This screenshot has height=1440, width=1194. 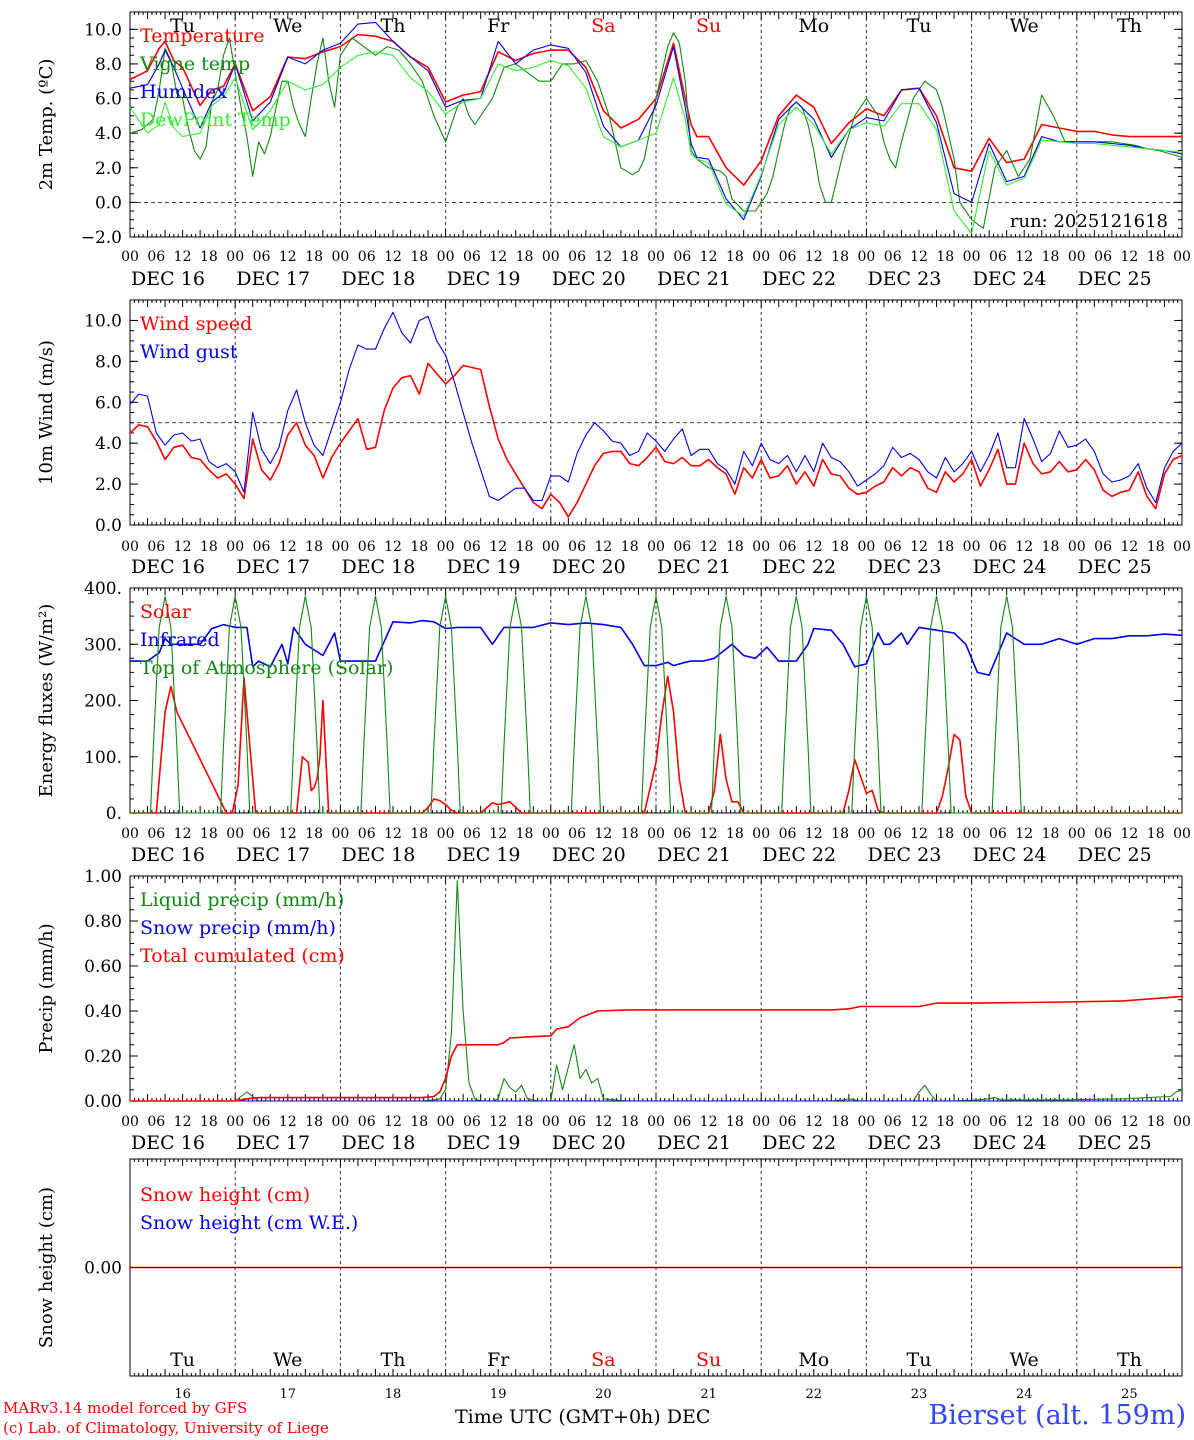 I want to click on weekday-label: Su, so click(x=708, y=1360).